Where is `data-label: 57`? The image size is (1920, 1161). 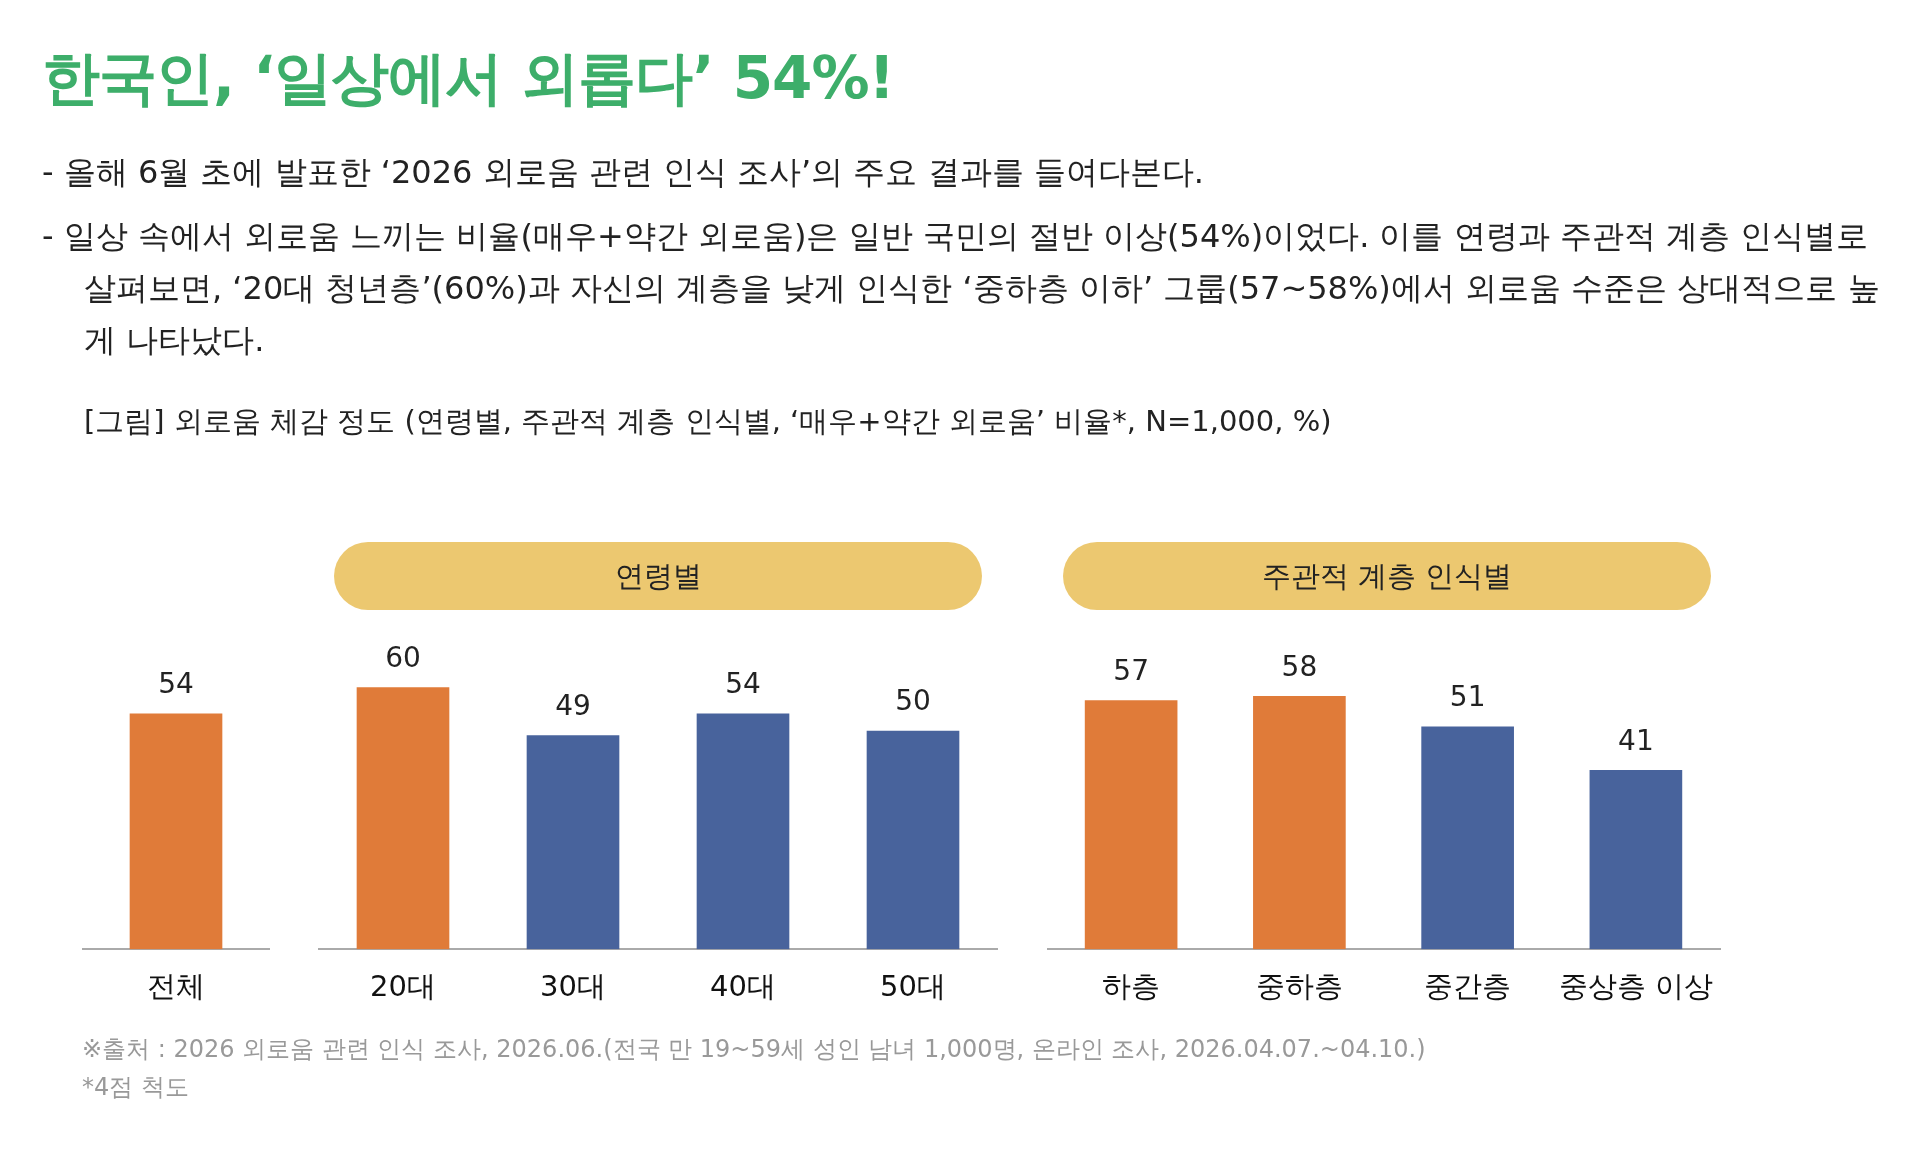 data-label: 57 is located at coordinates (1131, 670).